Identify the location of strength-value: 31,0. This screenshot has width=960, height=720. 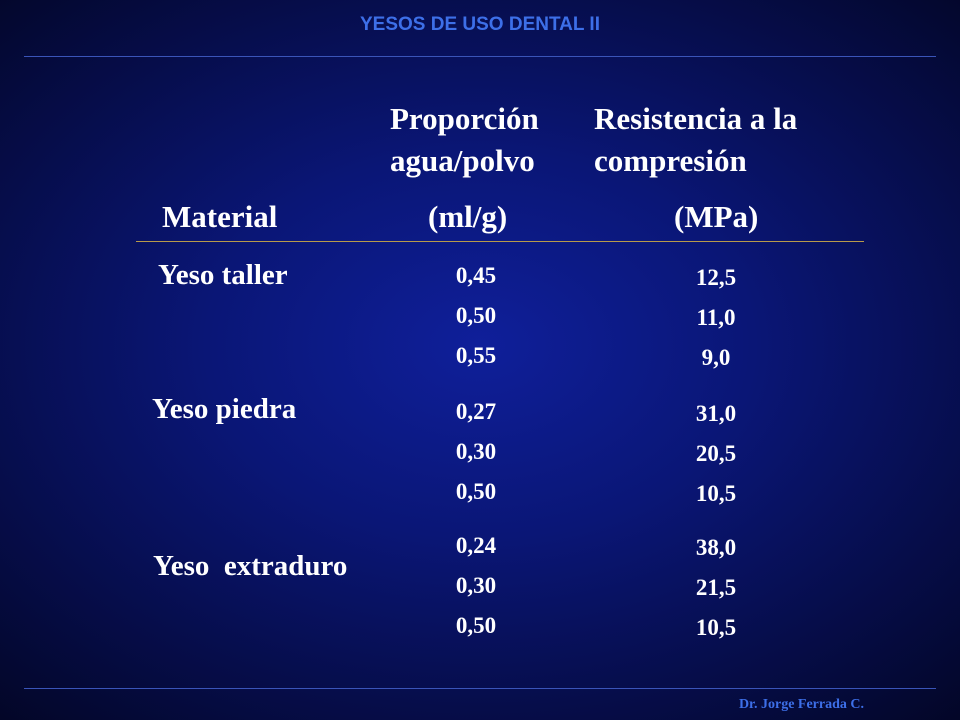
(716, 413).